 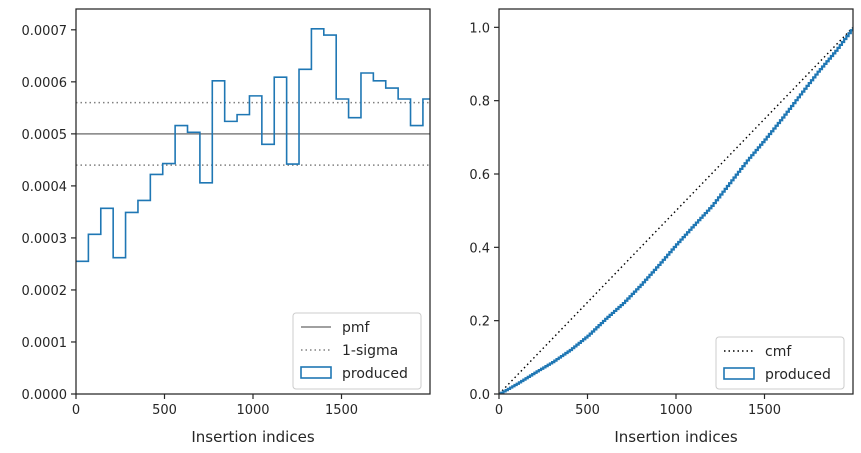 I want to click on y-tick-label: 0.0002, so click(x=45, y=291).